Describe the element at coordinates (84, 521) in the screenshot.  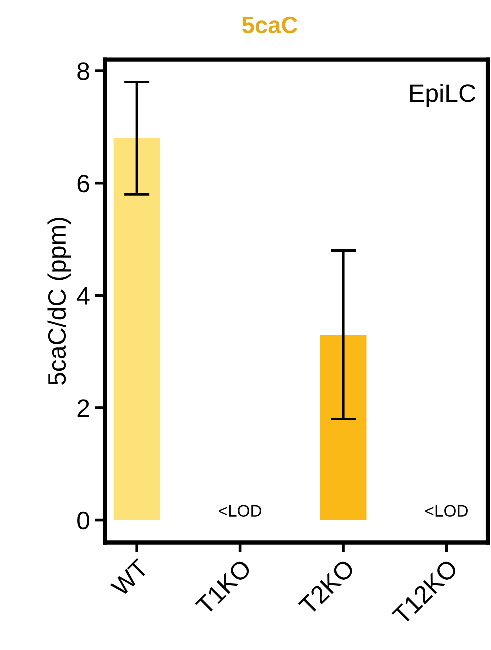
I see `y-tick-label: 0` at that location.